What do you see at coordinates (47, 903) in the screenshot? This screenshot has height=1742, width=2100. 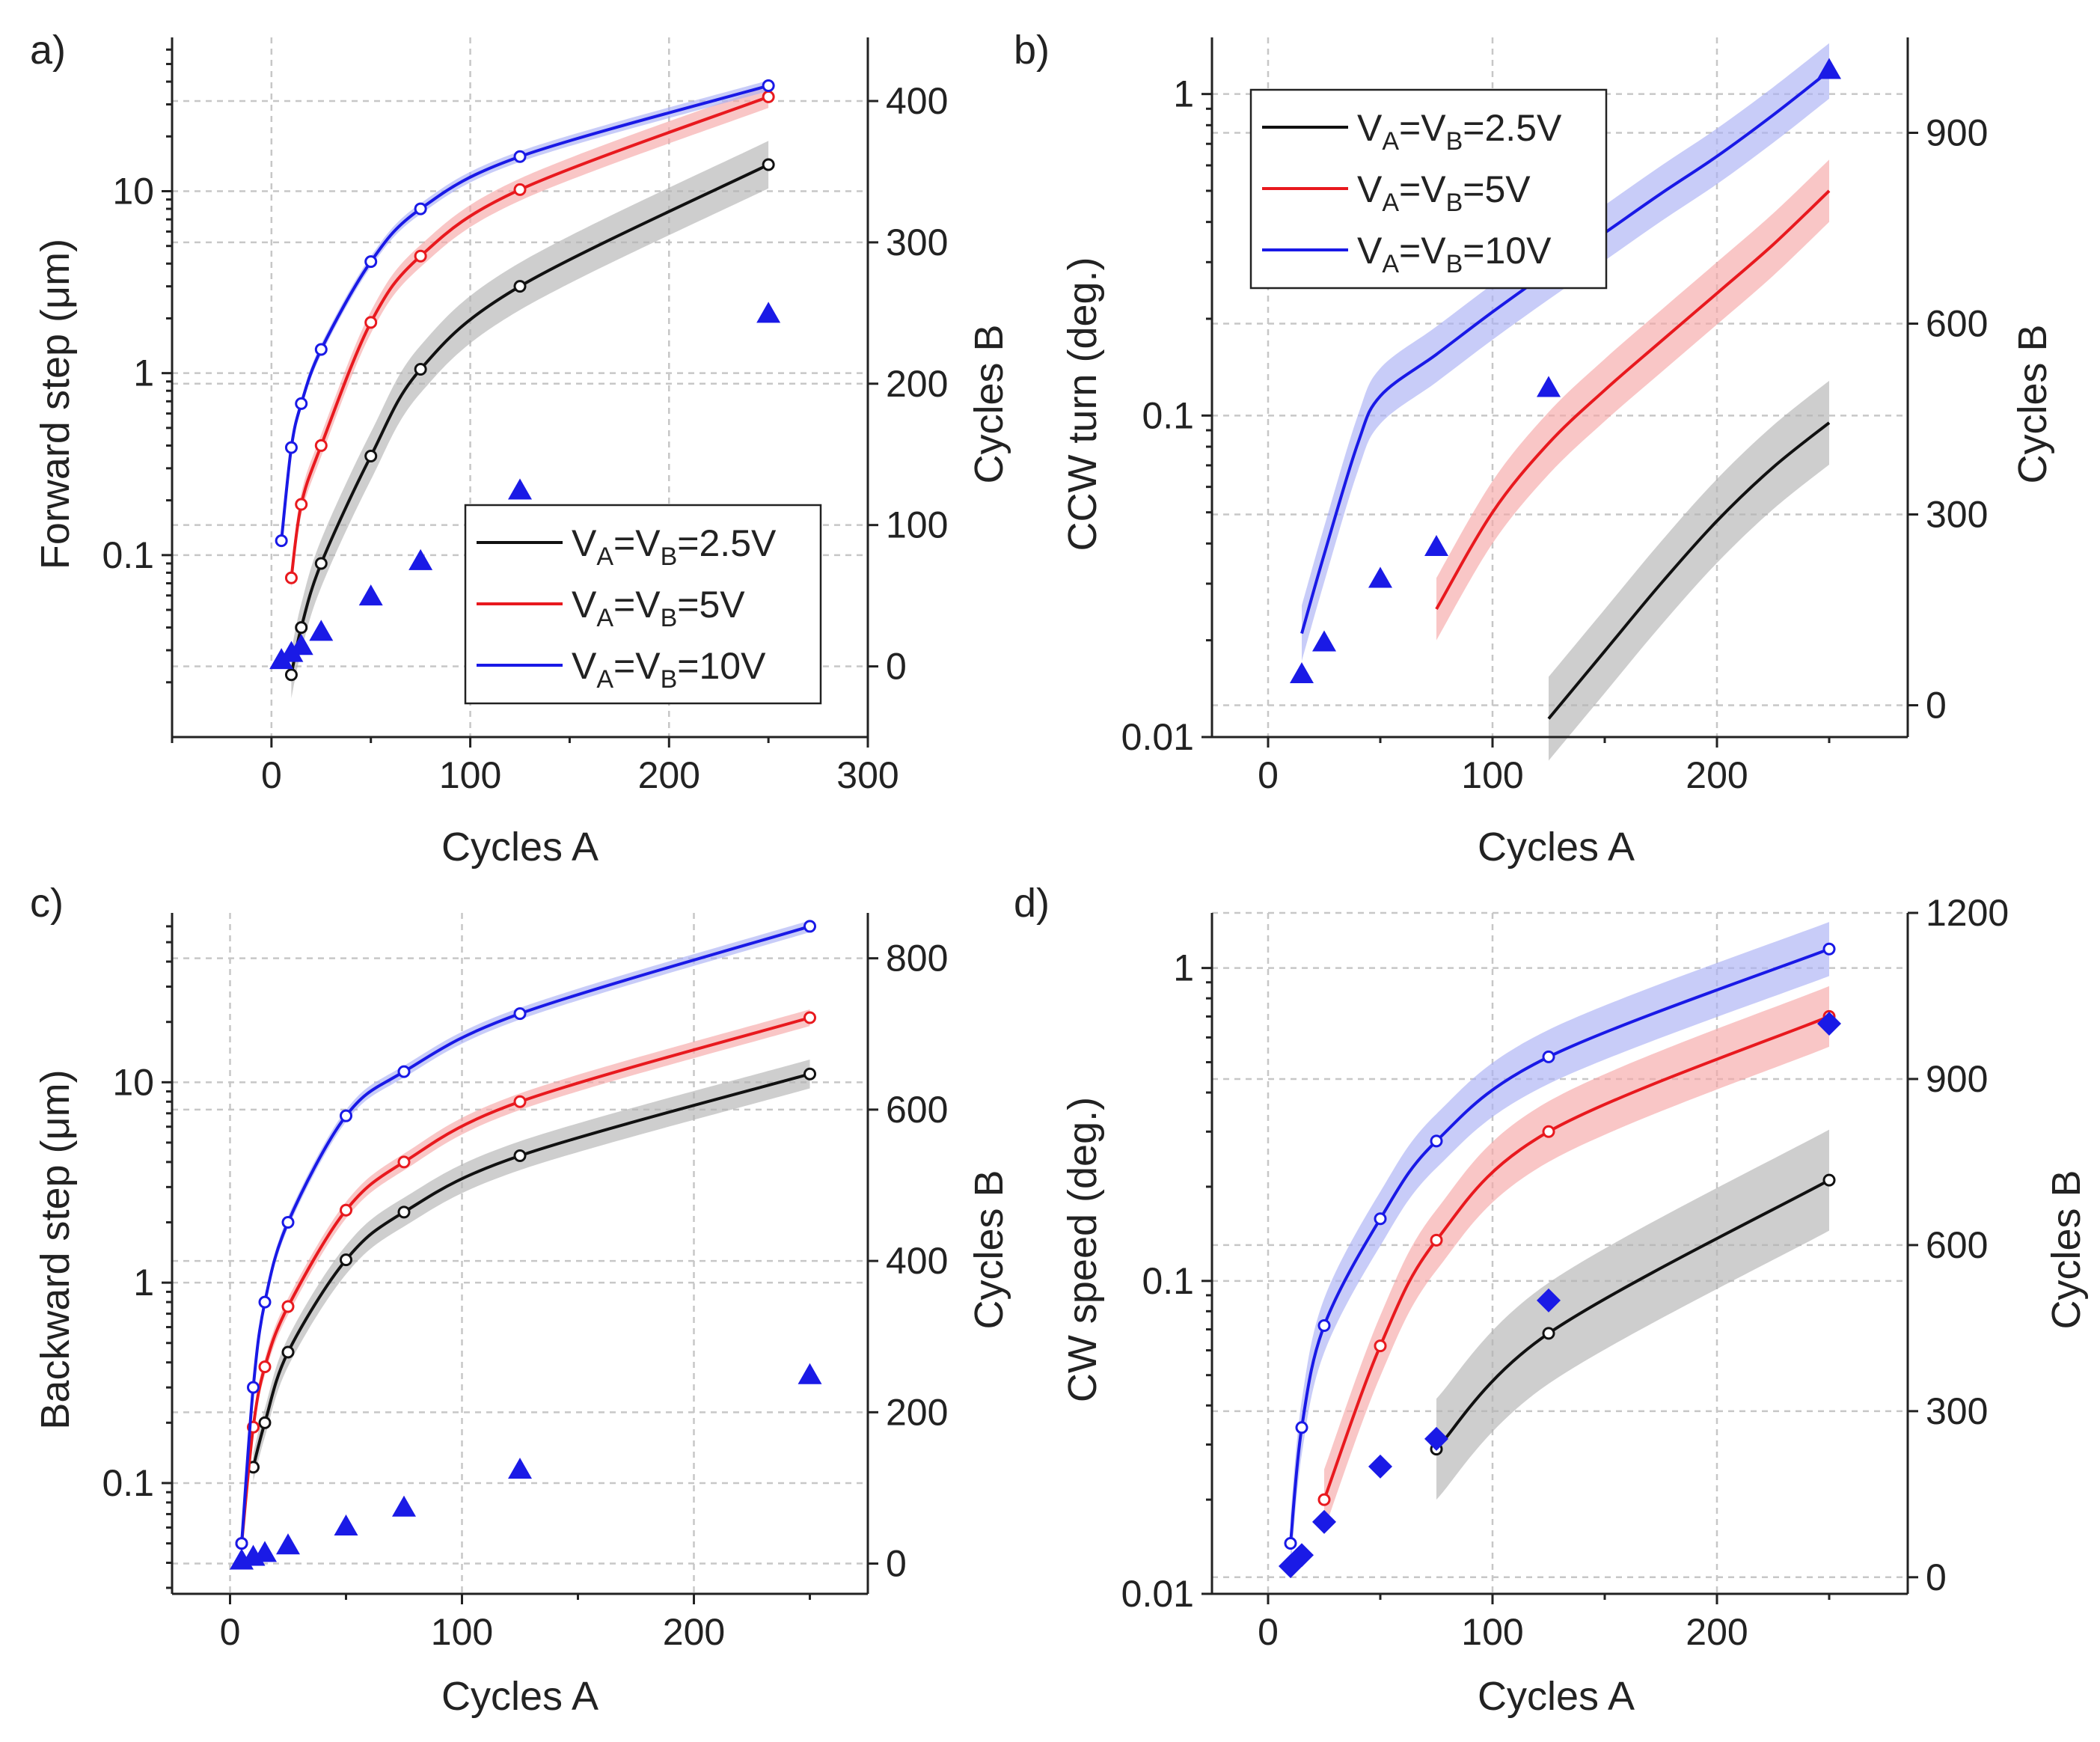 I see `panel-label: c)` at bounding box center [47, 903].